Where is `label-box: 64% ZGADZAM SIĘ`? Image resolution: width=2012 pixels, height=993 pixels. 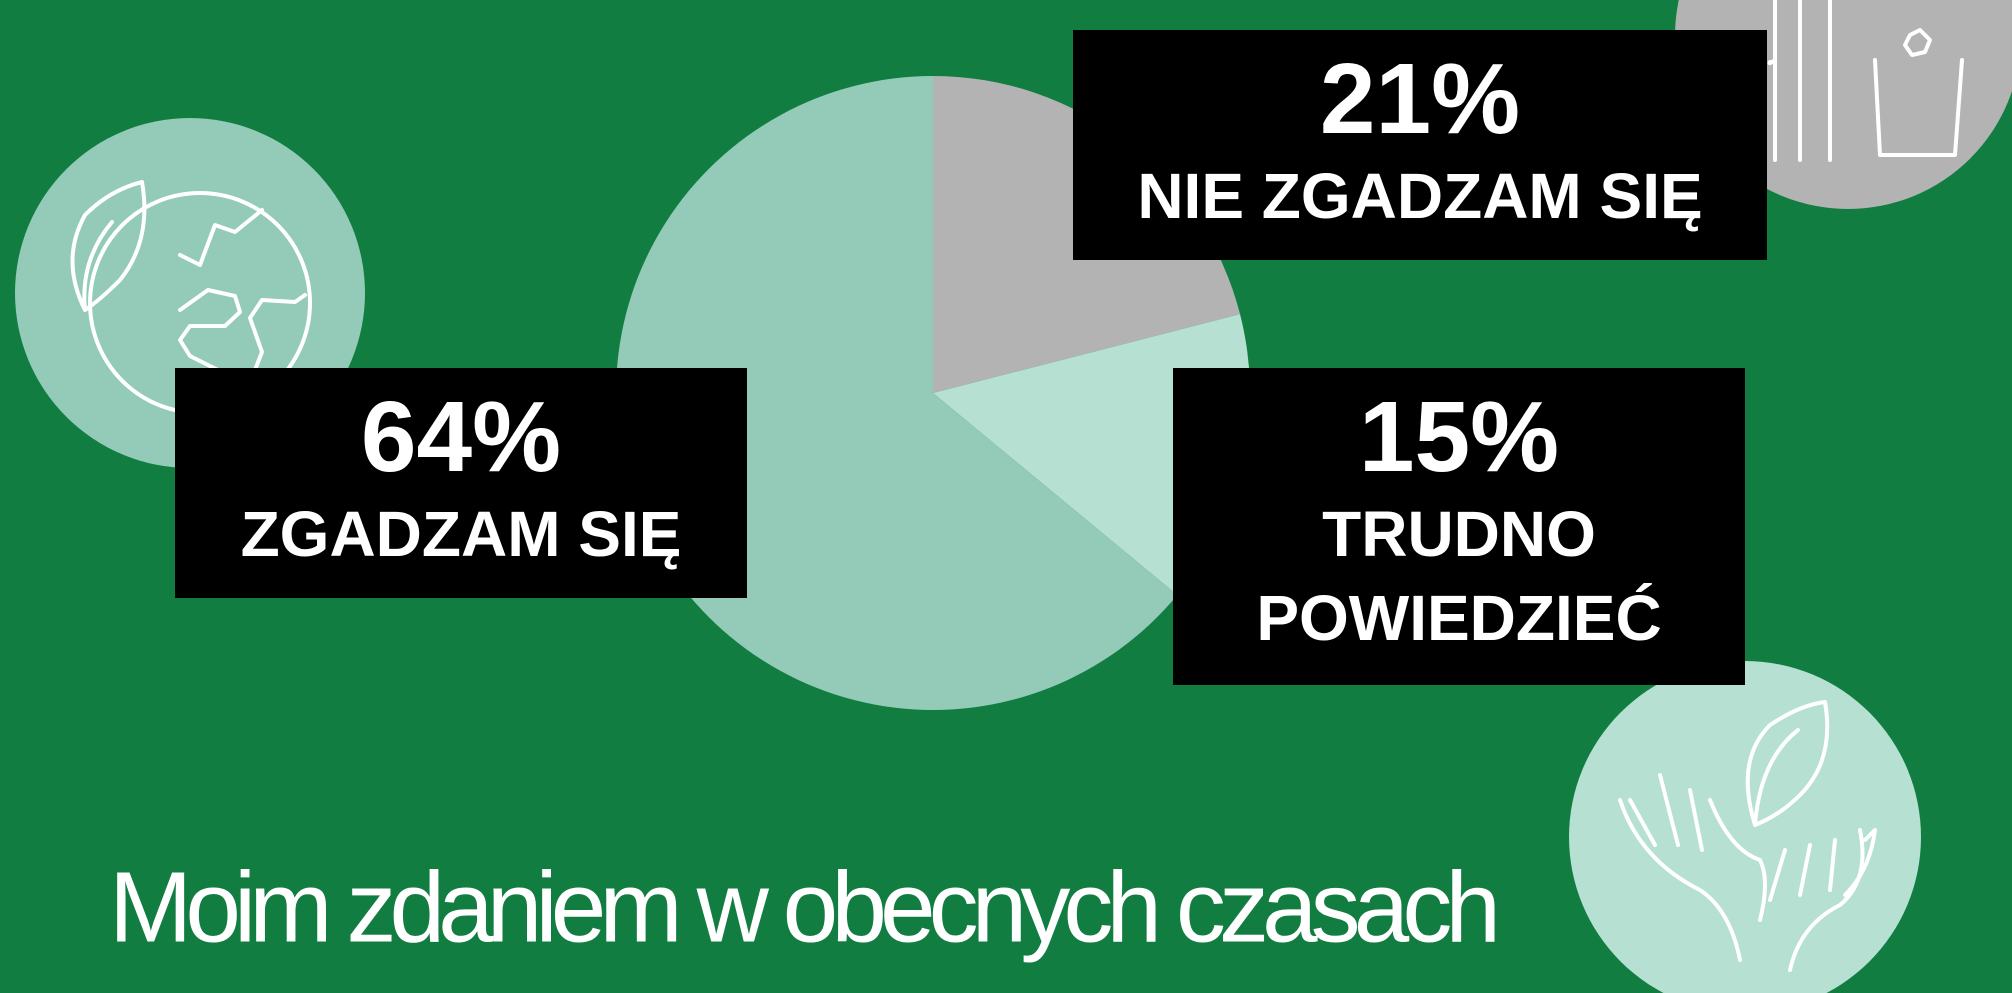 label-box: 64% ZGADZAM SIĘ is located at coordinates (461, 483).